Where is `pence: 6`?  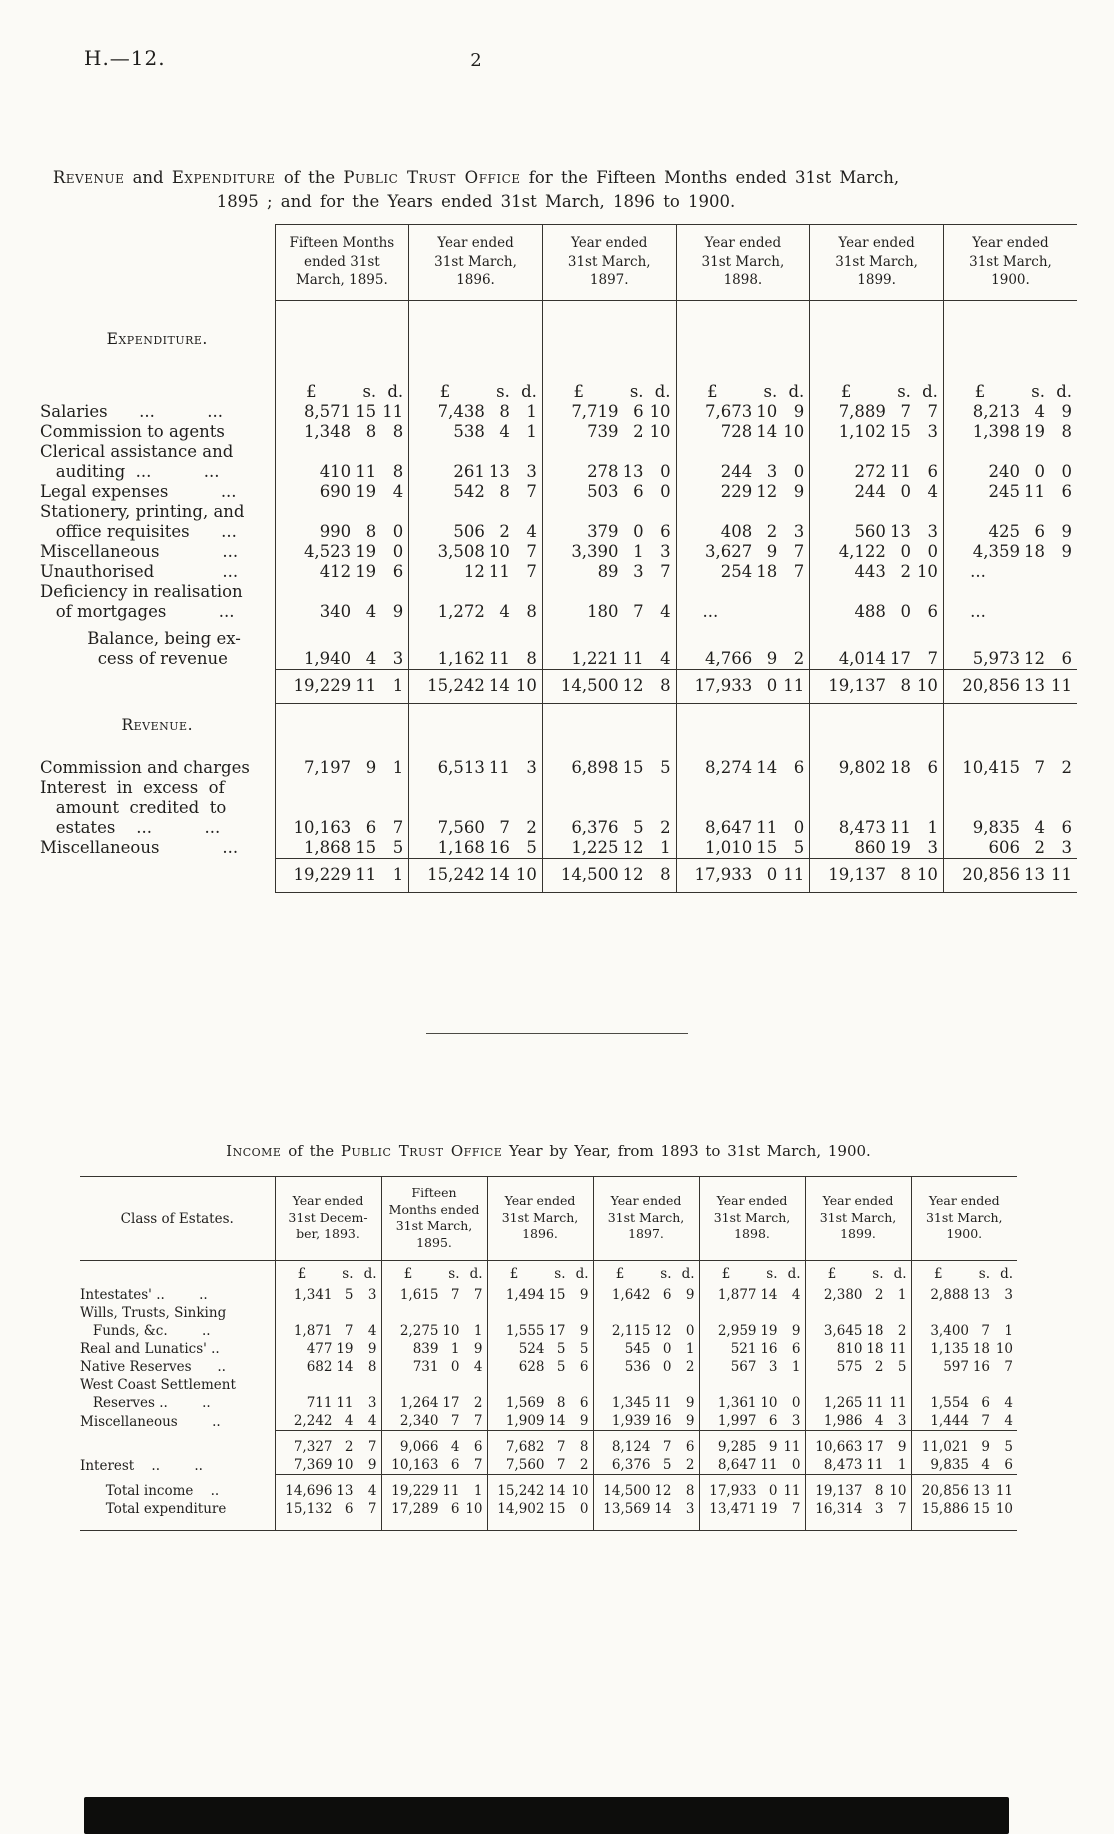 pence: 6 is located at coordinates (478, 1447).